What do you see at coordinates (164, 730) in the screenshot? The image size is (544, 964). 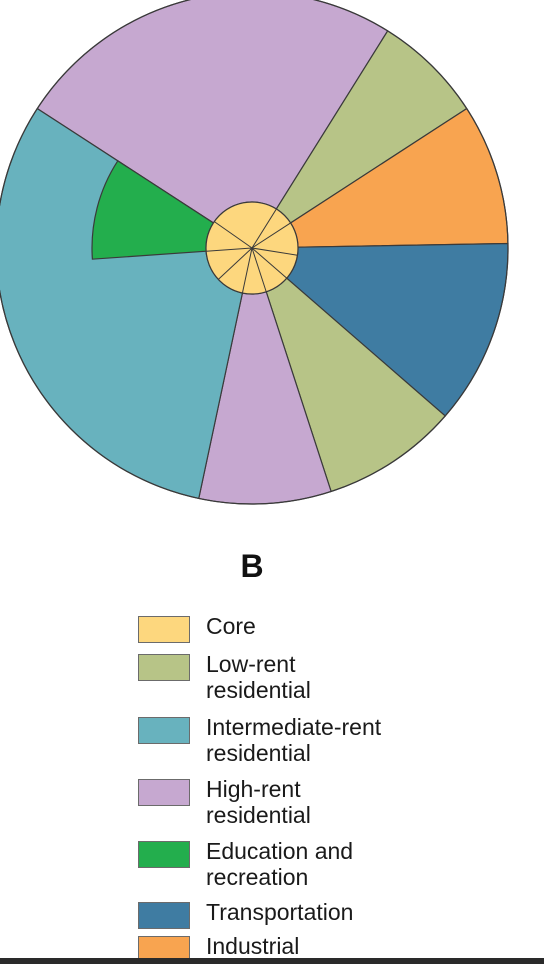 I see `legend-swatch-intermediate-rent` at bounding box center [164, 730].